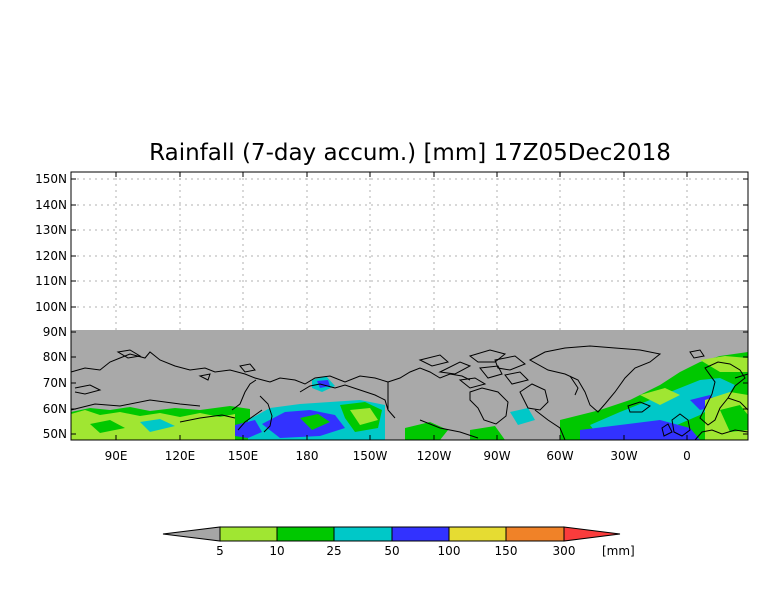 This screenshot has height=616, width=784. I want to click on lat-label: 120N, so click(51, 256).